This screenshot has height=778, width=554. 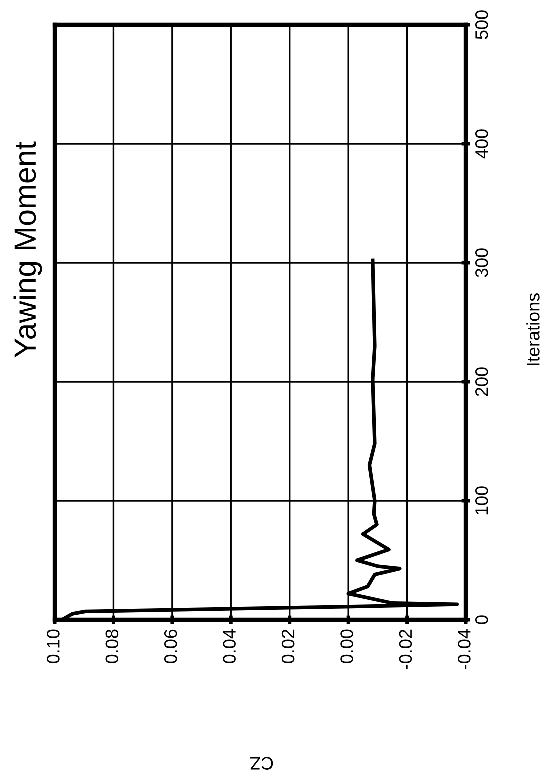 What do you see at coordinates (53, 647) in the screenshot?
I see `x-tick-label: 0.10` at bounding box center [53, 647].